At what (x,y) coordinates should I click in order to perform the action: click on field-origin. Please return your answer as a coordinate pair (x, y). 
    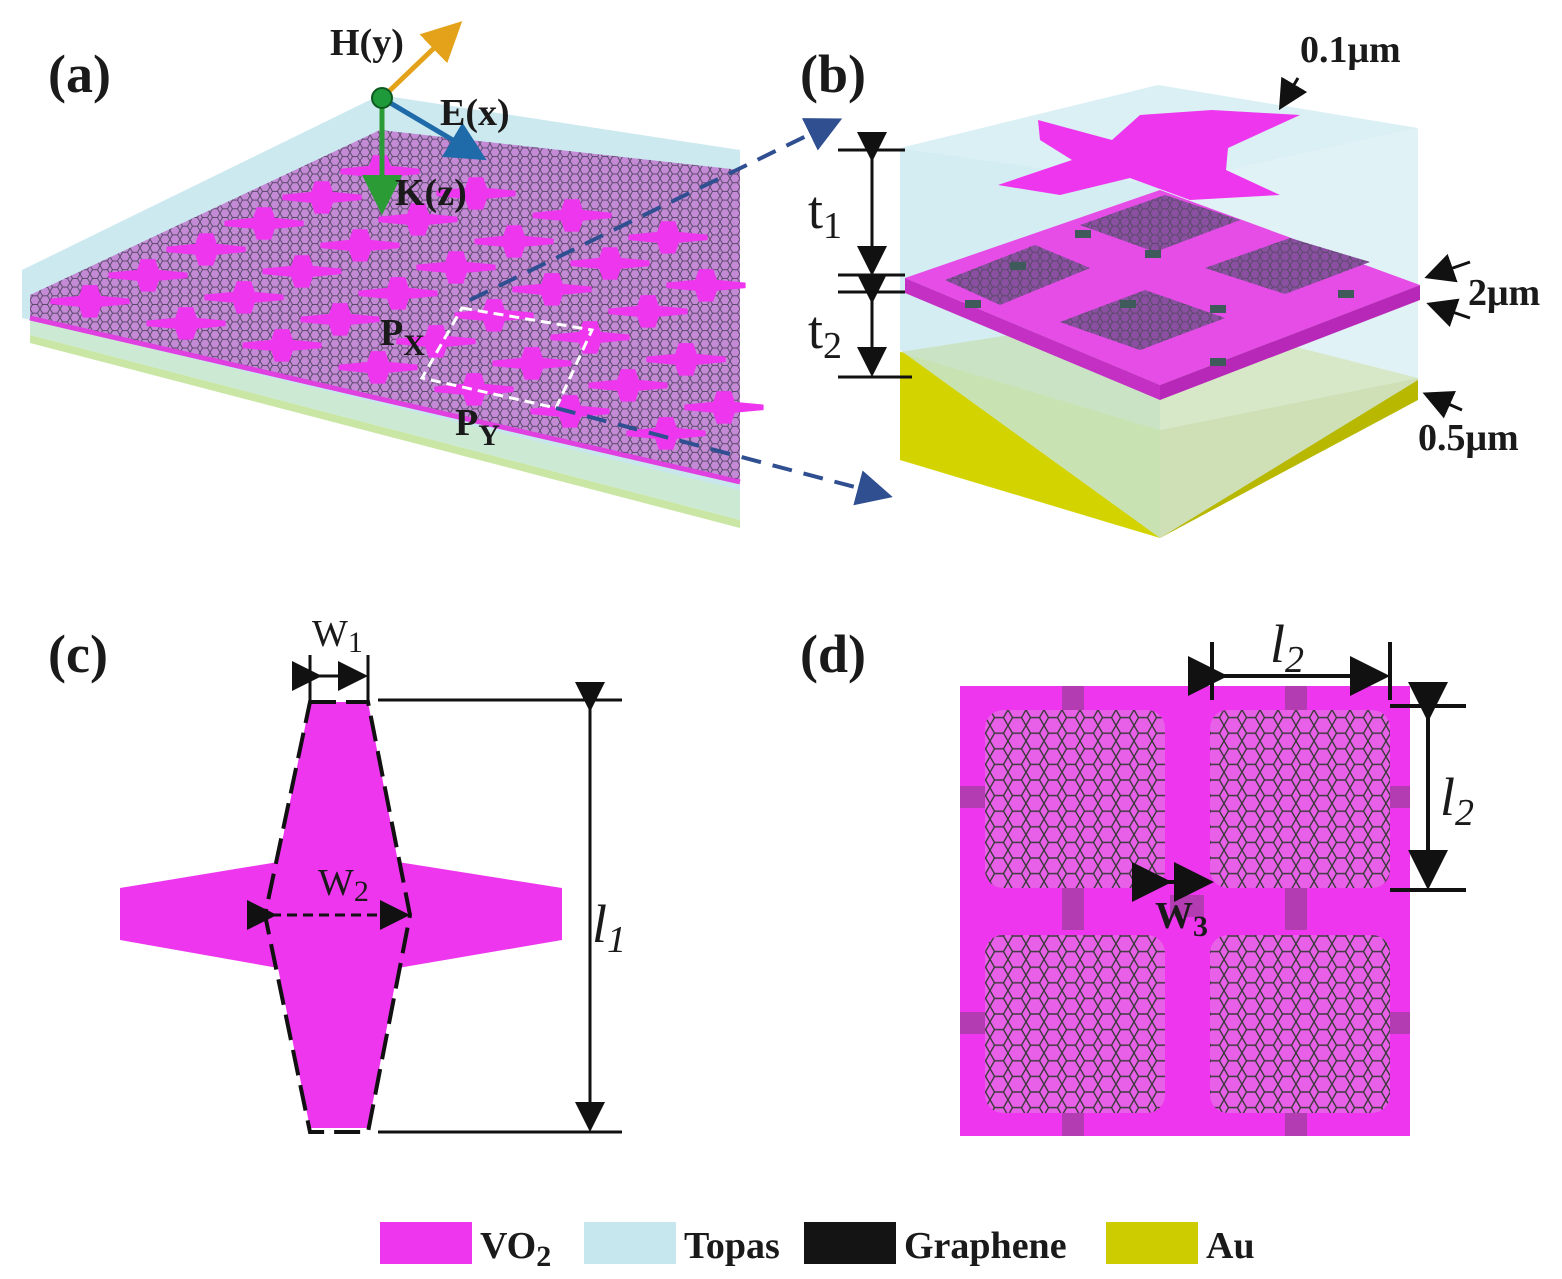
    Looking at the image, I should click on (382, 98).